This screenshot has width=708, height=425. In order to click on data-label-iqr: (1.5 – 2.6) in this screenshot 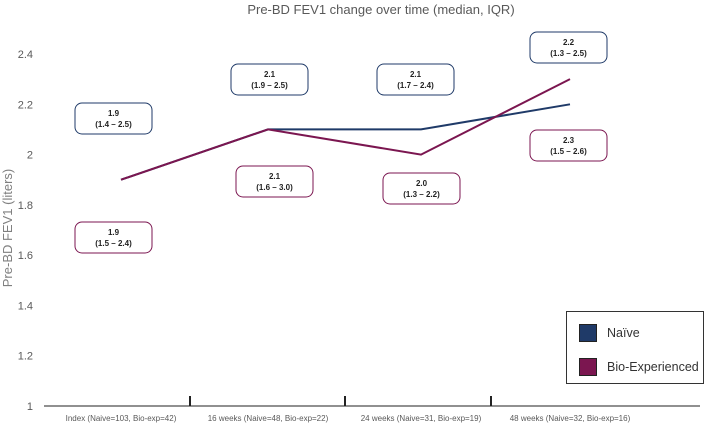, I will do `click(568, 151)`.